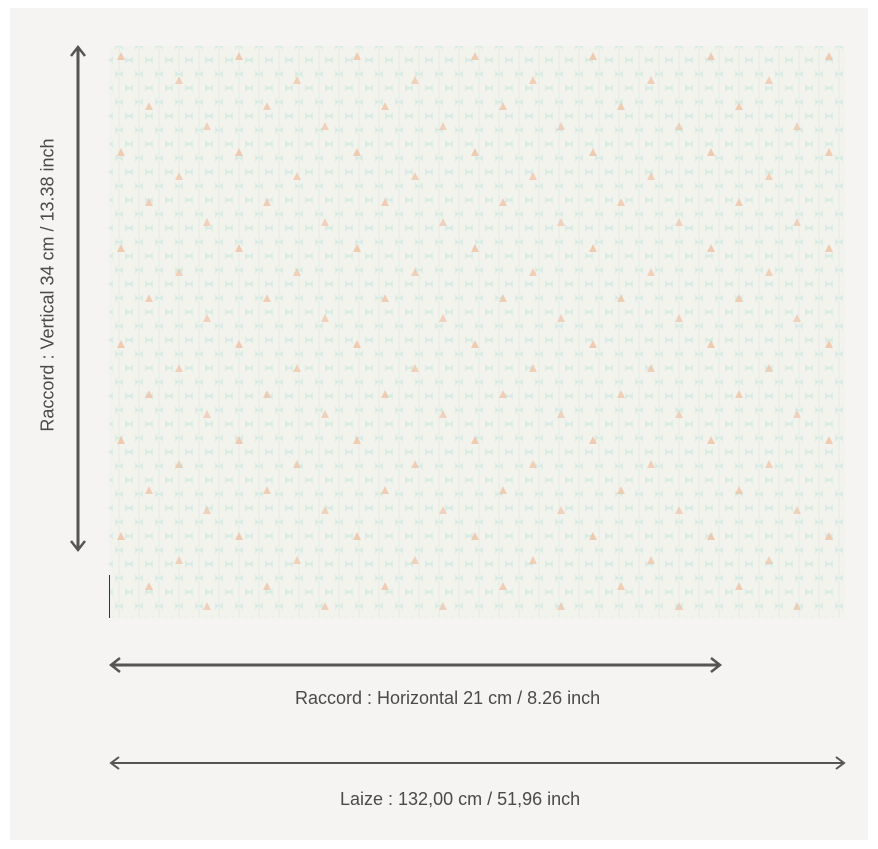 Image resolution: width=878 pixels, height=849 pixels. Describe the element at coordinates (109, 596) in the screenshot. I see `swatch-edge` at that location.